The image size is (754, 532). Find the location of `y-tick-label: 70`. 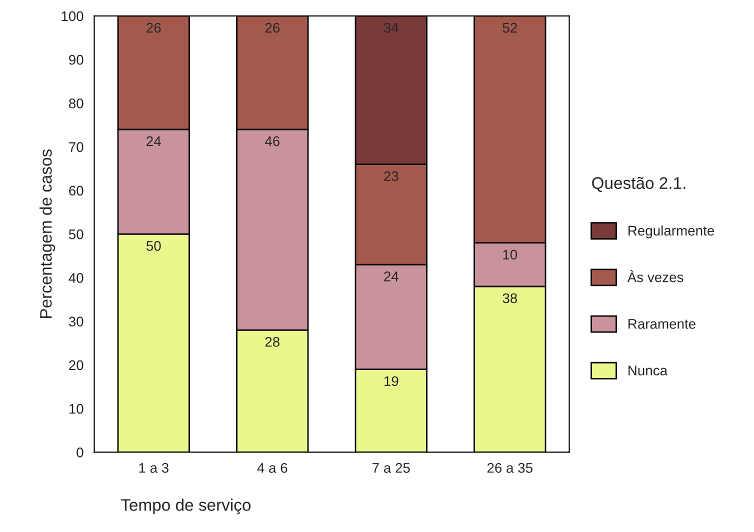

y-tick-label: 70 is located at coordinates (76, 147).